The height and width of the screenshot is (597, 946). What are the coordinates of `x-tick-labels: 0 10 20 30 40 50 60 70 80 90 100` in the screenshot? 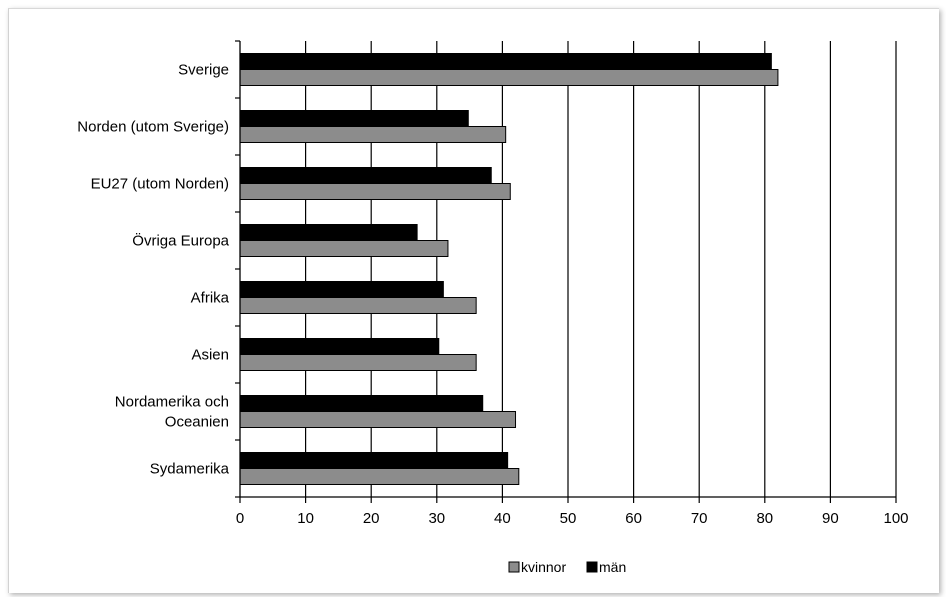 It's located at (572, 518).